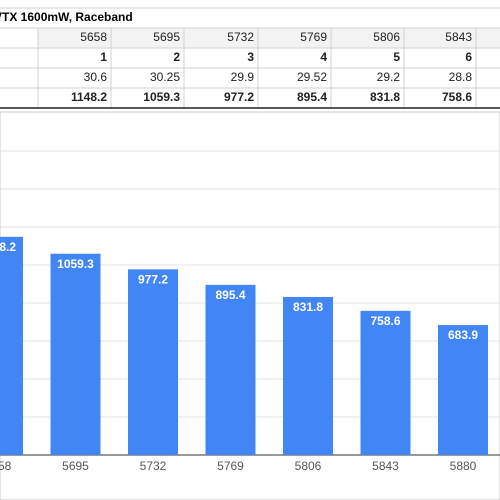 This screenshot has height=500, width=500. Describe the element at coordinates (308, 307) in the screenshot. I see `data-label: 831.8` at that location.